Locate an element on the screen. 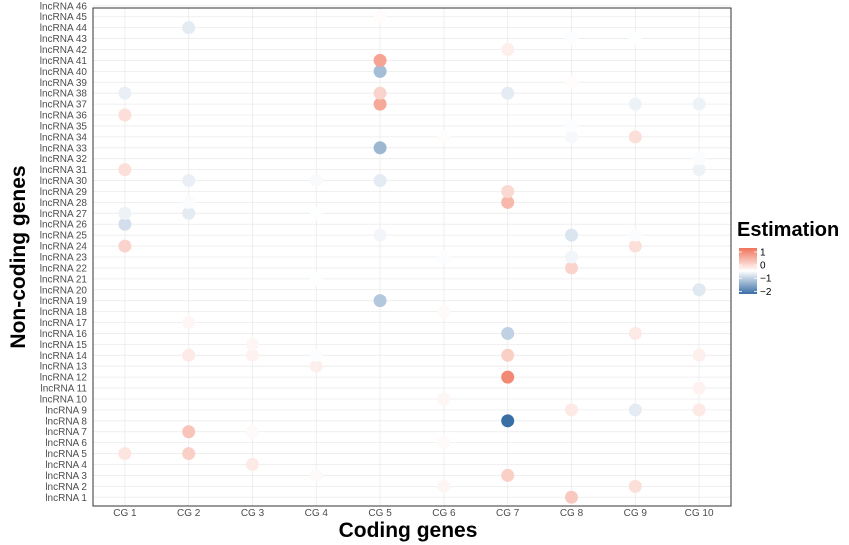 The width and height of the screenshot is (849, 545). y-tick-label: lncRNA 6 is located at coordinates (66, 443).